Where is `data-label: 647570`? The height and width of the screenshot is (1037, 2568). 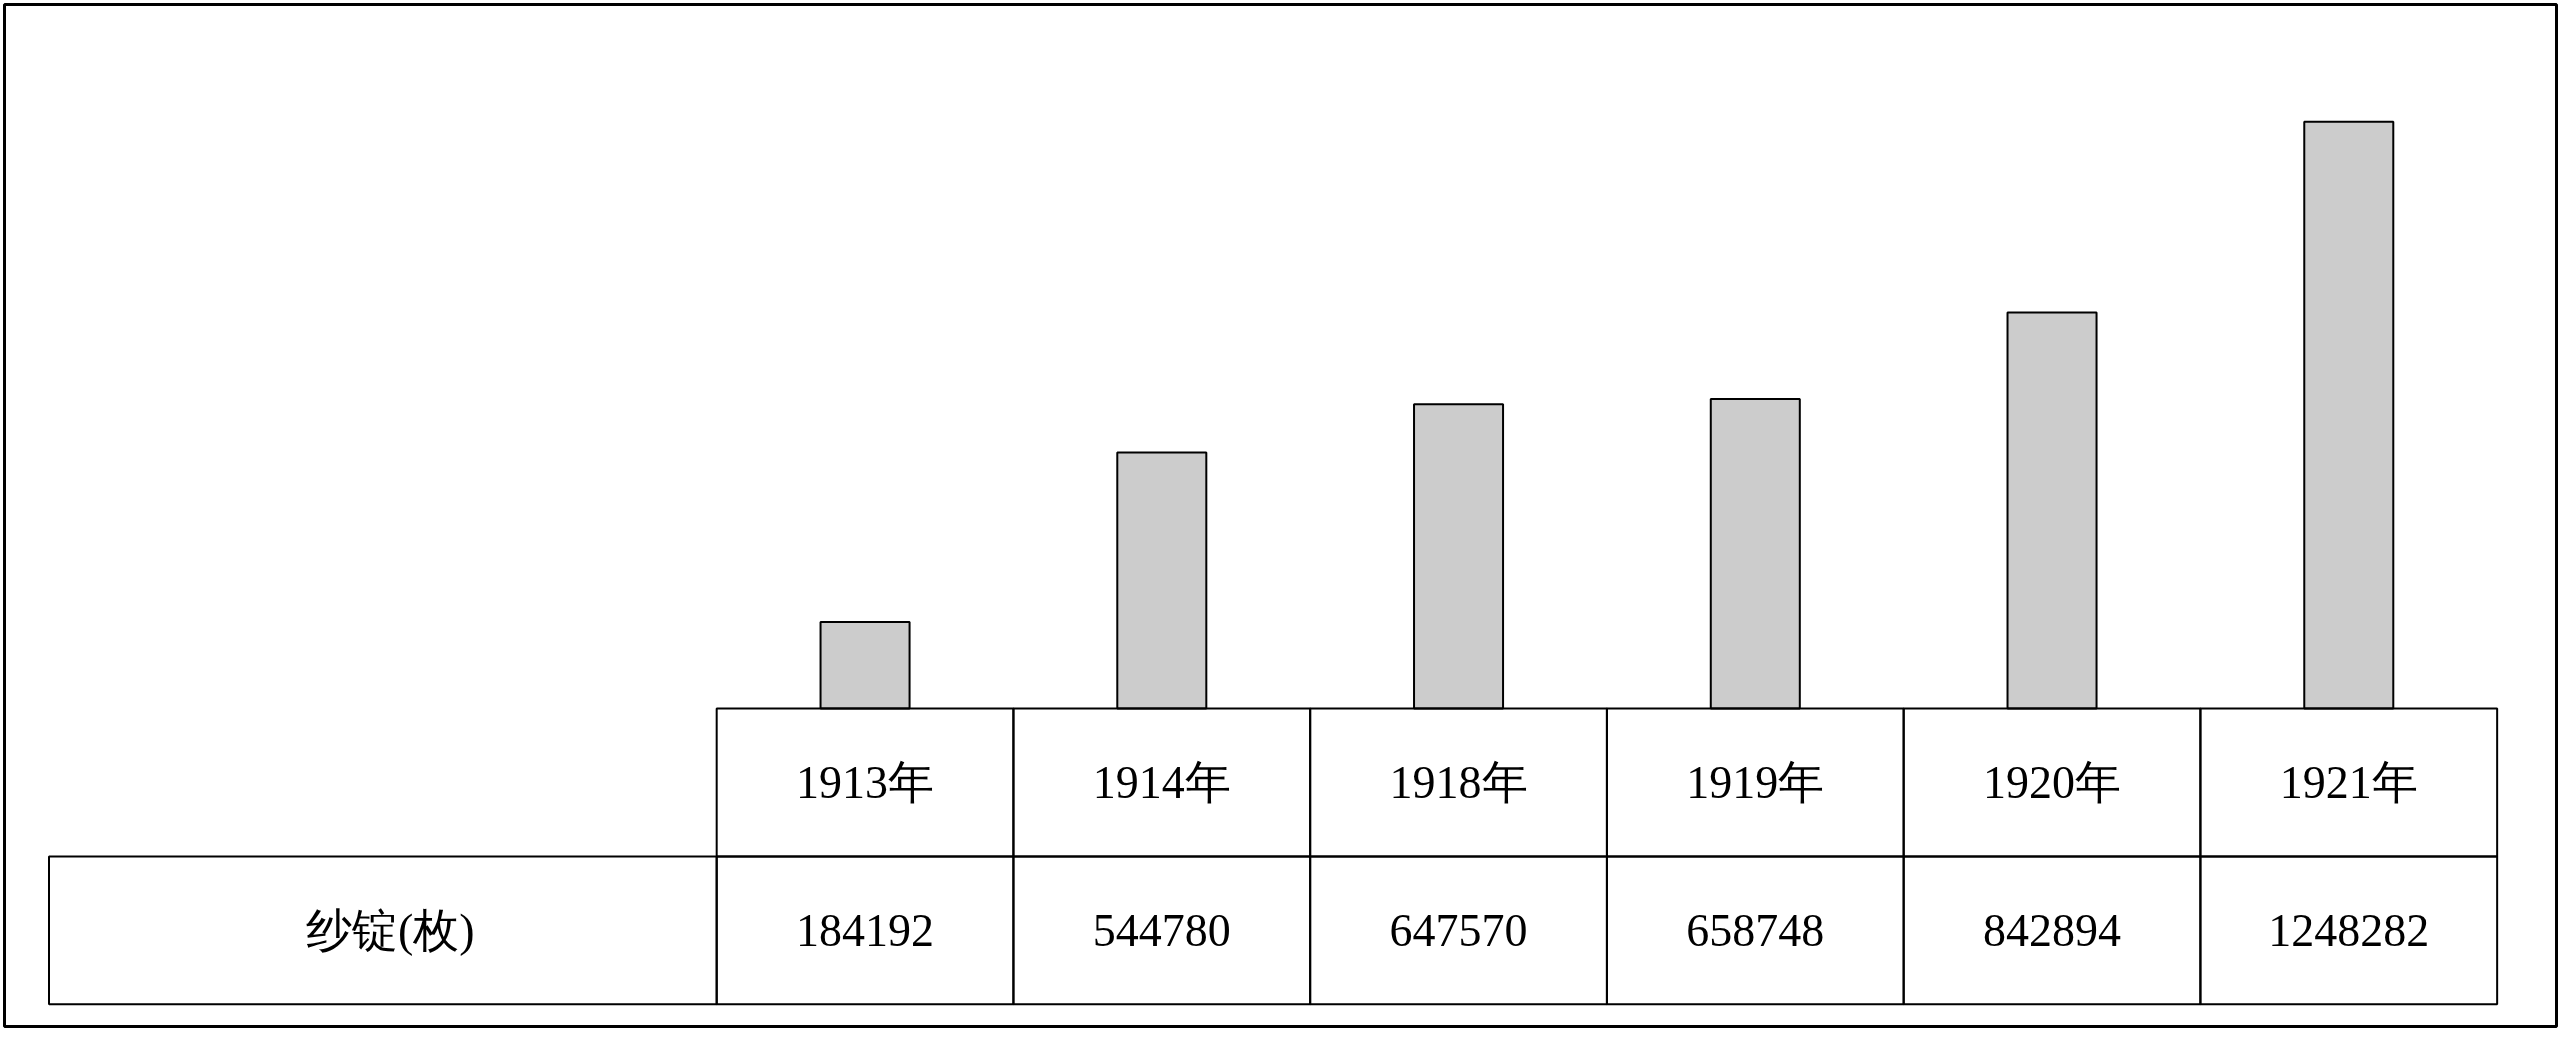 data-label: 647570 is located at coordinates (1458, 930).